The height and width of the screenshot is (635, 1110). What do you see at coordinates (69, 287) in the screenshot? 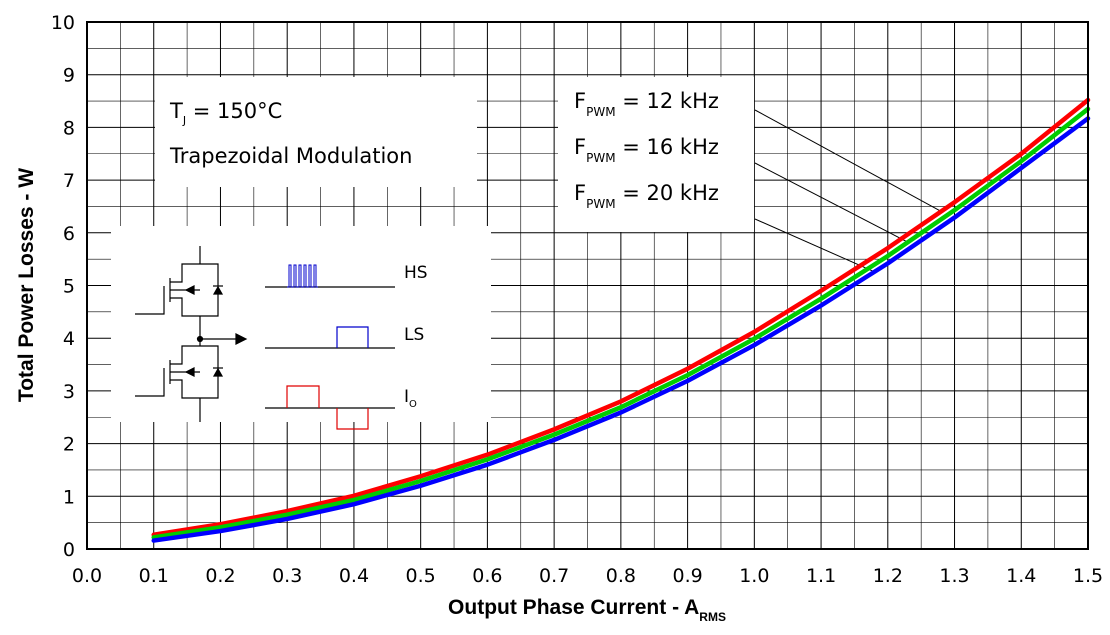
I see `y-tick-label: 5` at bounding box center [69, 287].